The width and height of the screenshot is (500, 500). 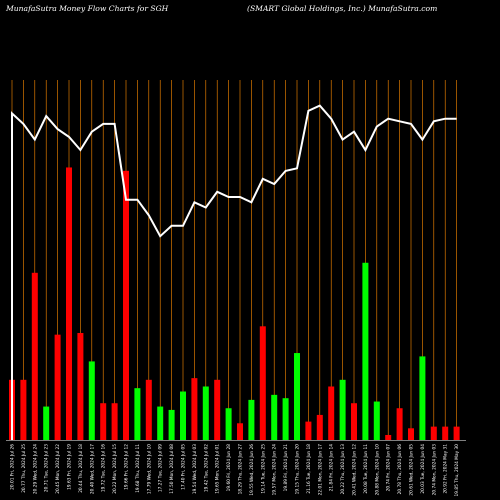 I want to click on x-tick-label: 20.61 Wed, 2024 Jun 05, so click(x=412, y=470).